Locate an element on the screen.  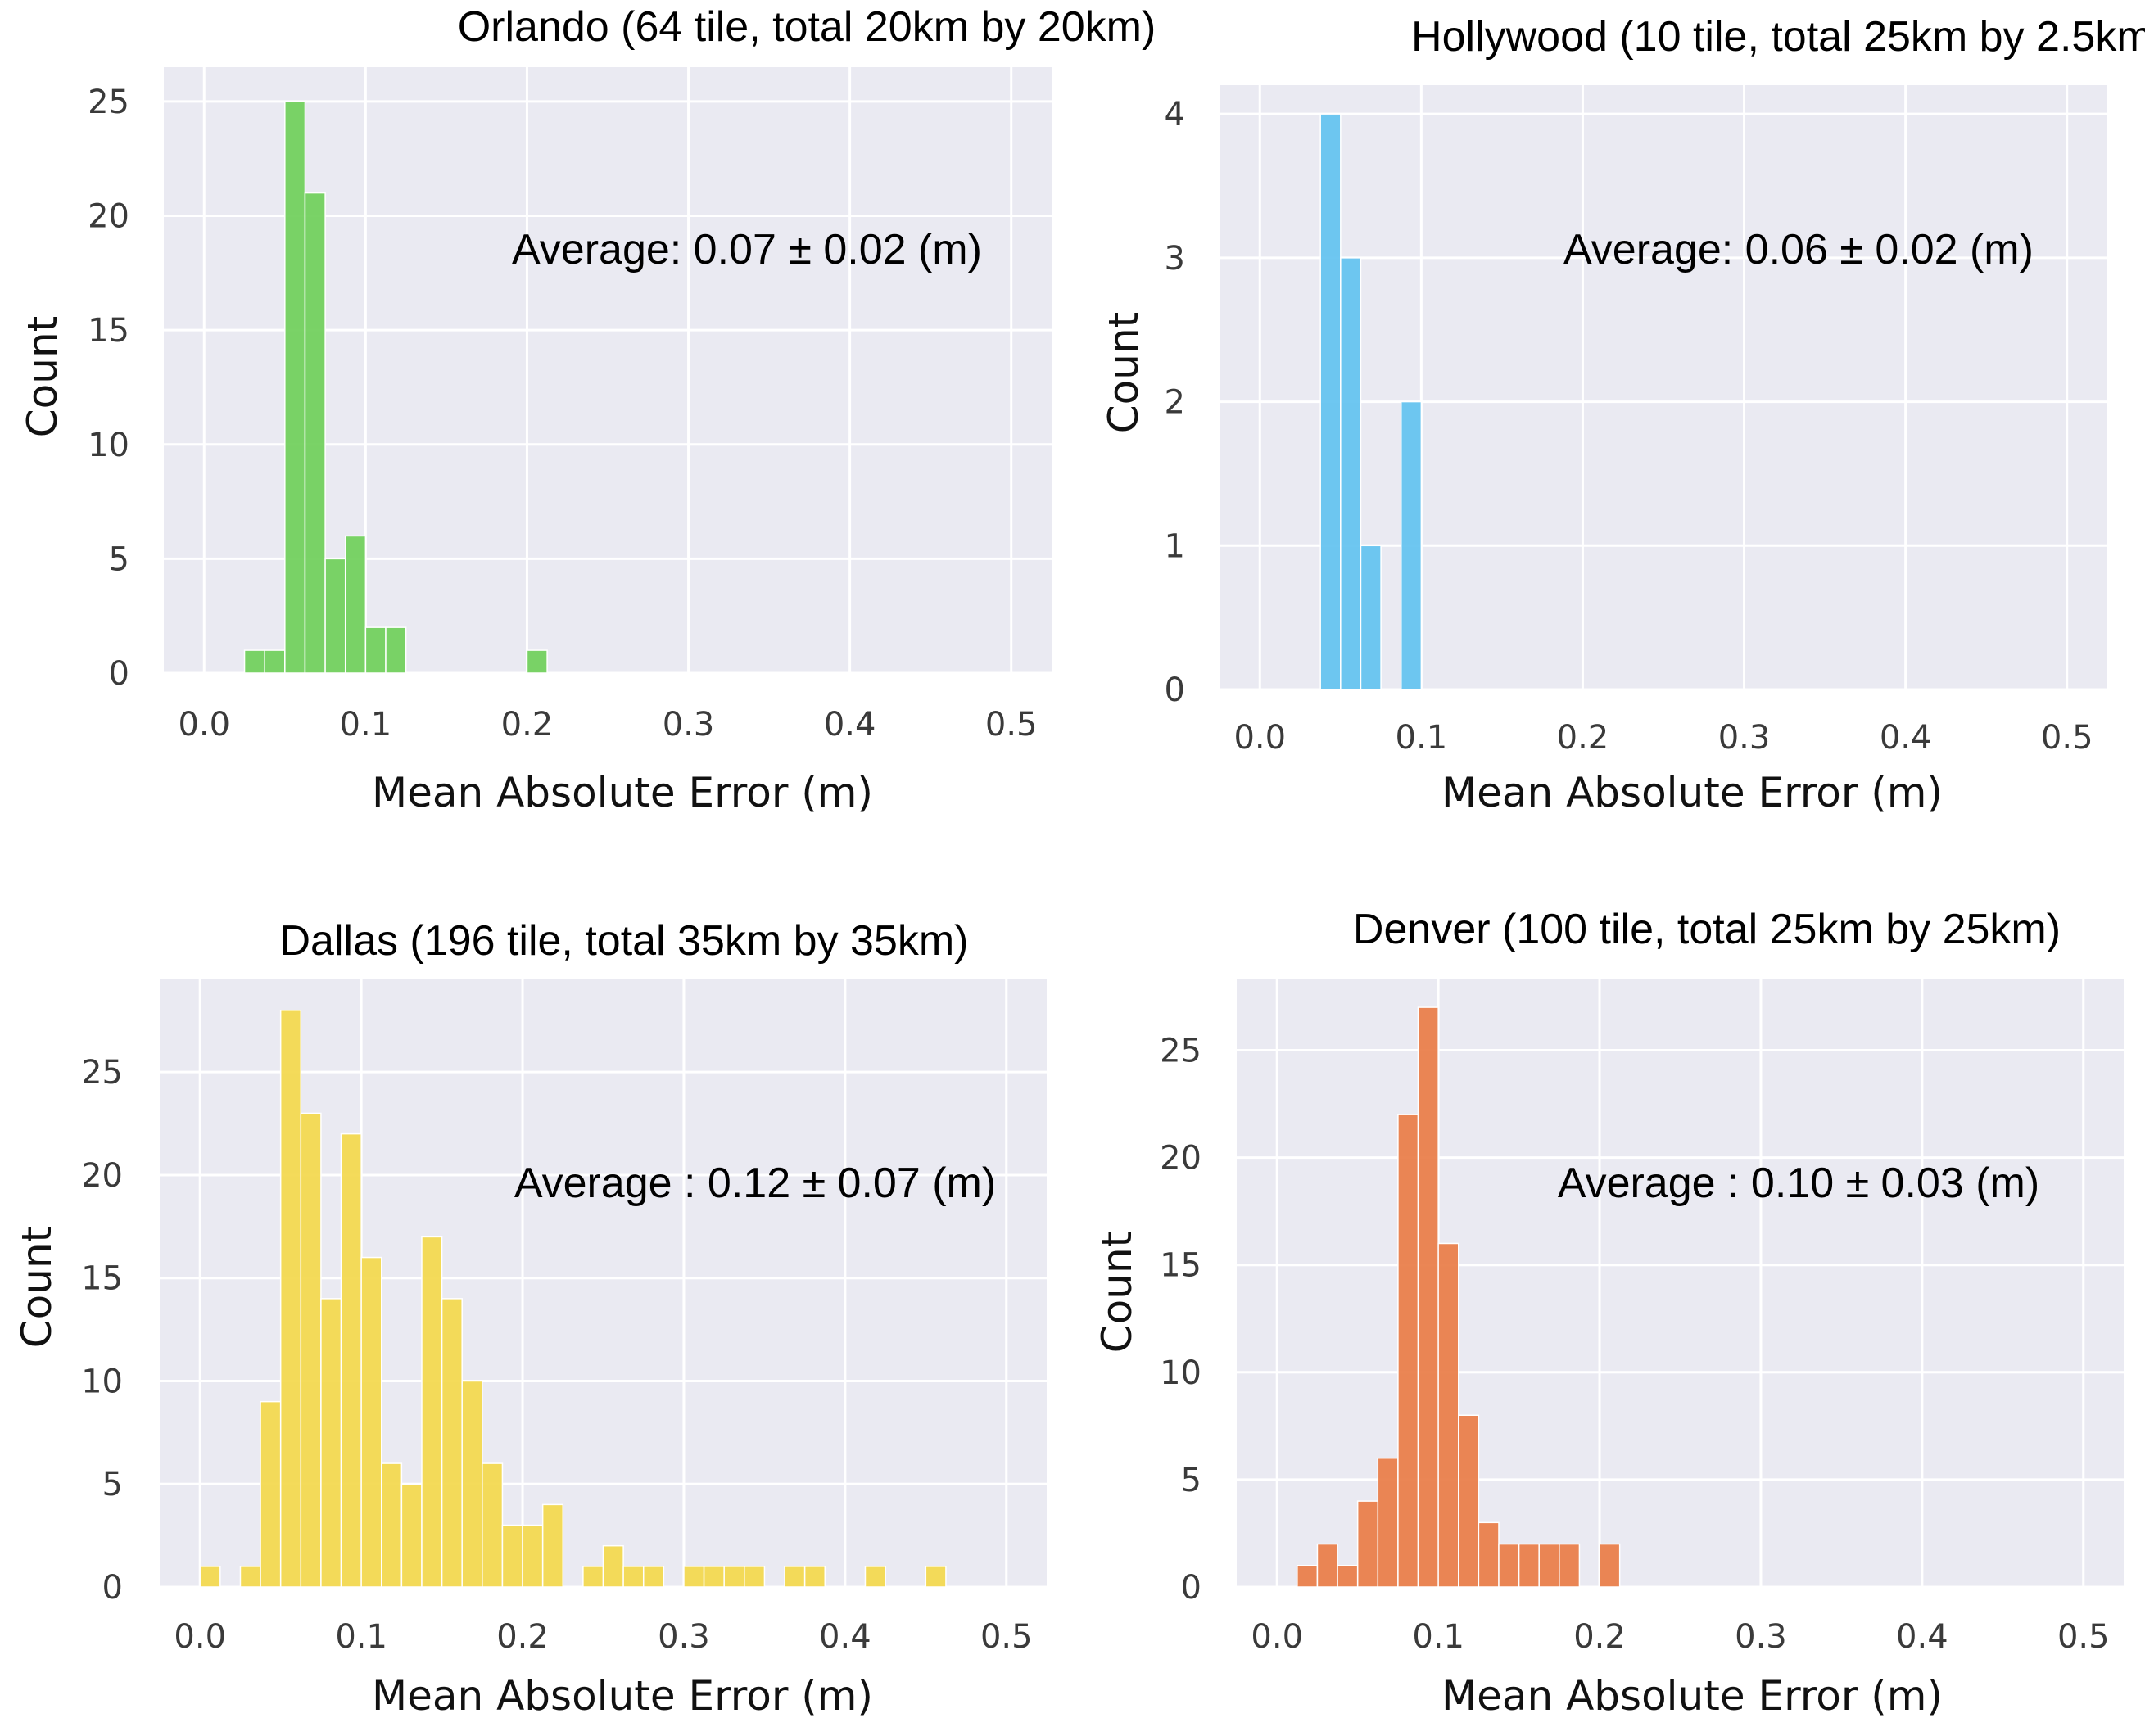
average-annotation: Average: 0.07 ± 0.02 (m) is located at coordinates (747, 250).